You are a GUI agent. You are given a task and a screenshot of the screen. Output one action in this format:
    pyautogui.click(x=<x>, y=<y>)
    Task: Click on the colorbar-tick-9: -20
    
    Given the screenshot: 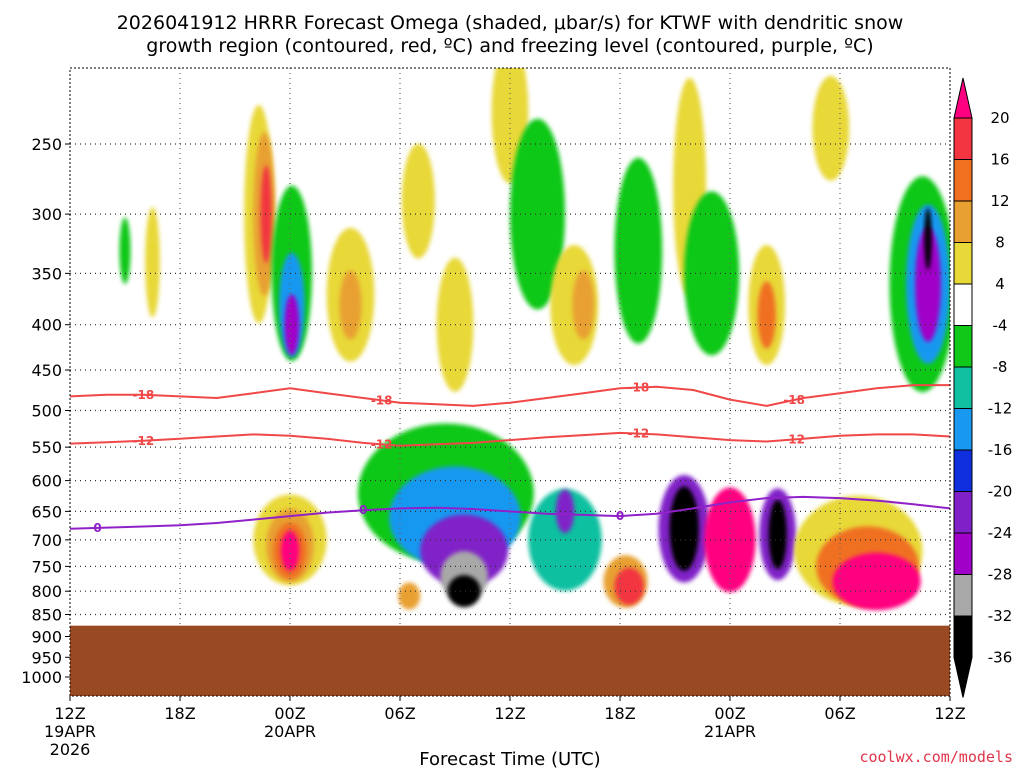 What is the action you would take?
    pyautogui.click(x=1000, y=492)
    